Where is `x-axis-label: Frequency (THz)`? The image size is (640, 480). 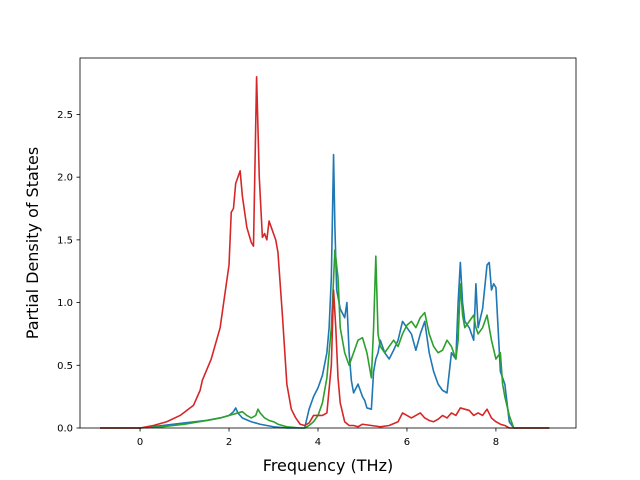
x-axis-label: Frequency (THz) is located at coordinates (328, 465).